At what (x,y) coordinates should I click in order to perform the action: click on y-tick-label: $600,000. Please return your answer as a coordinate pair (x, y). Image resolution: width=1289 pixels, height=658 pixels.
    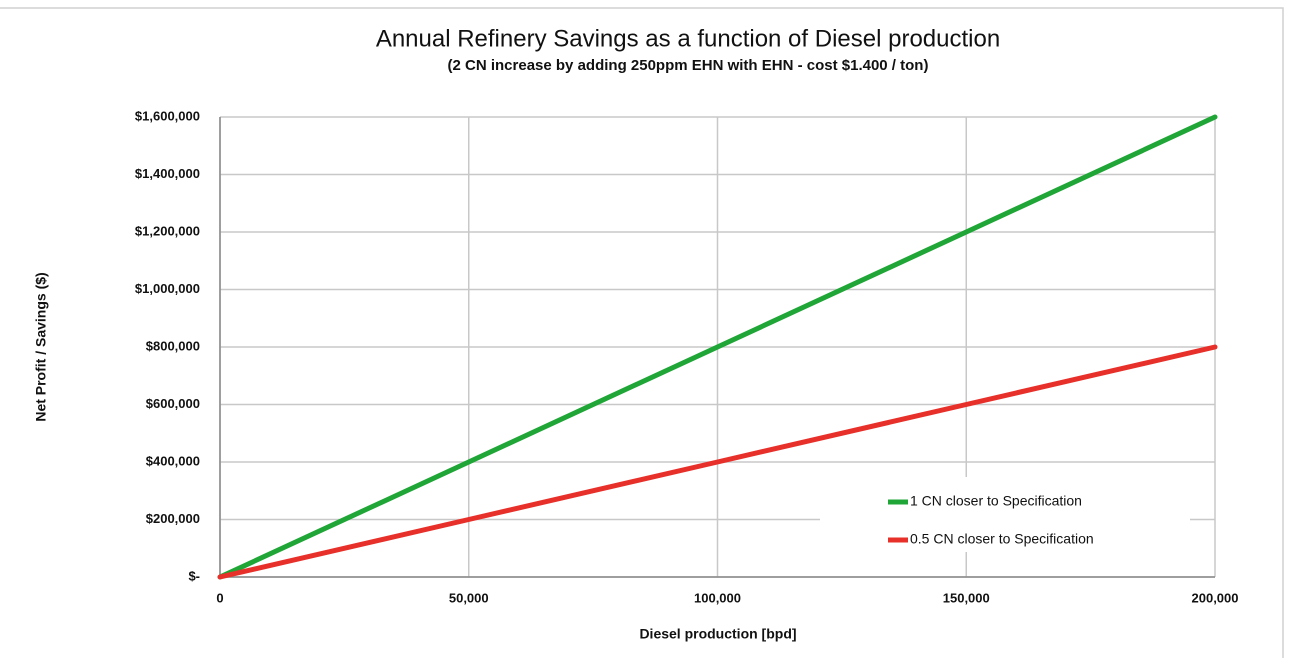
    Looking at the image, I should click on (173, 403).